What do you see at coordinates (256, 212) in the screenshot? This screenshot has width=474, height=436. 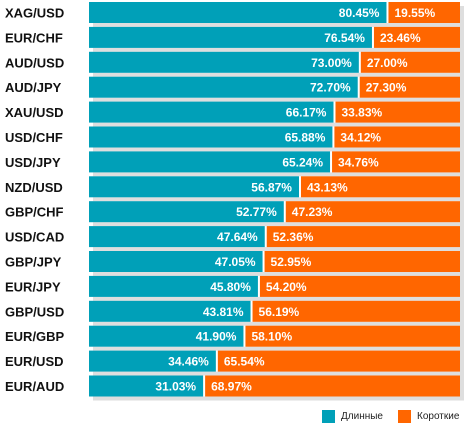 I see `value-label-long: 52.77%` at bounding box center [256, 212].